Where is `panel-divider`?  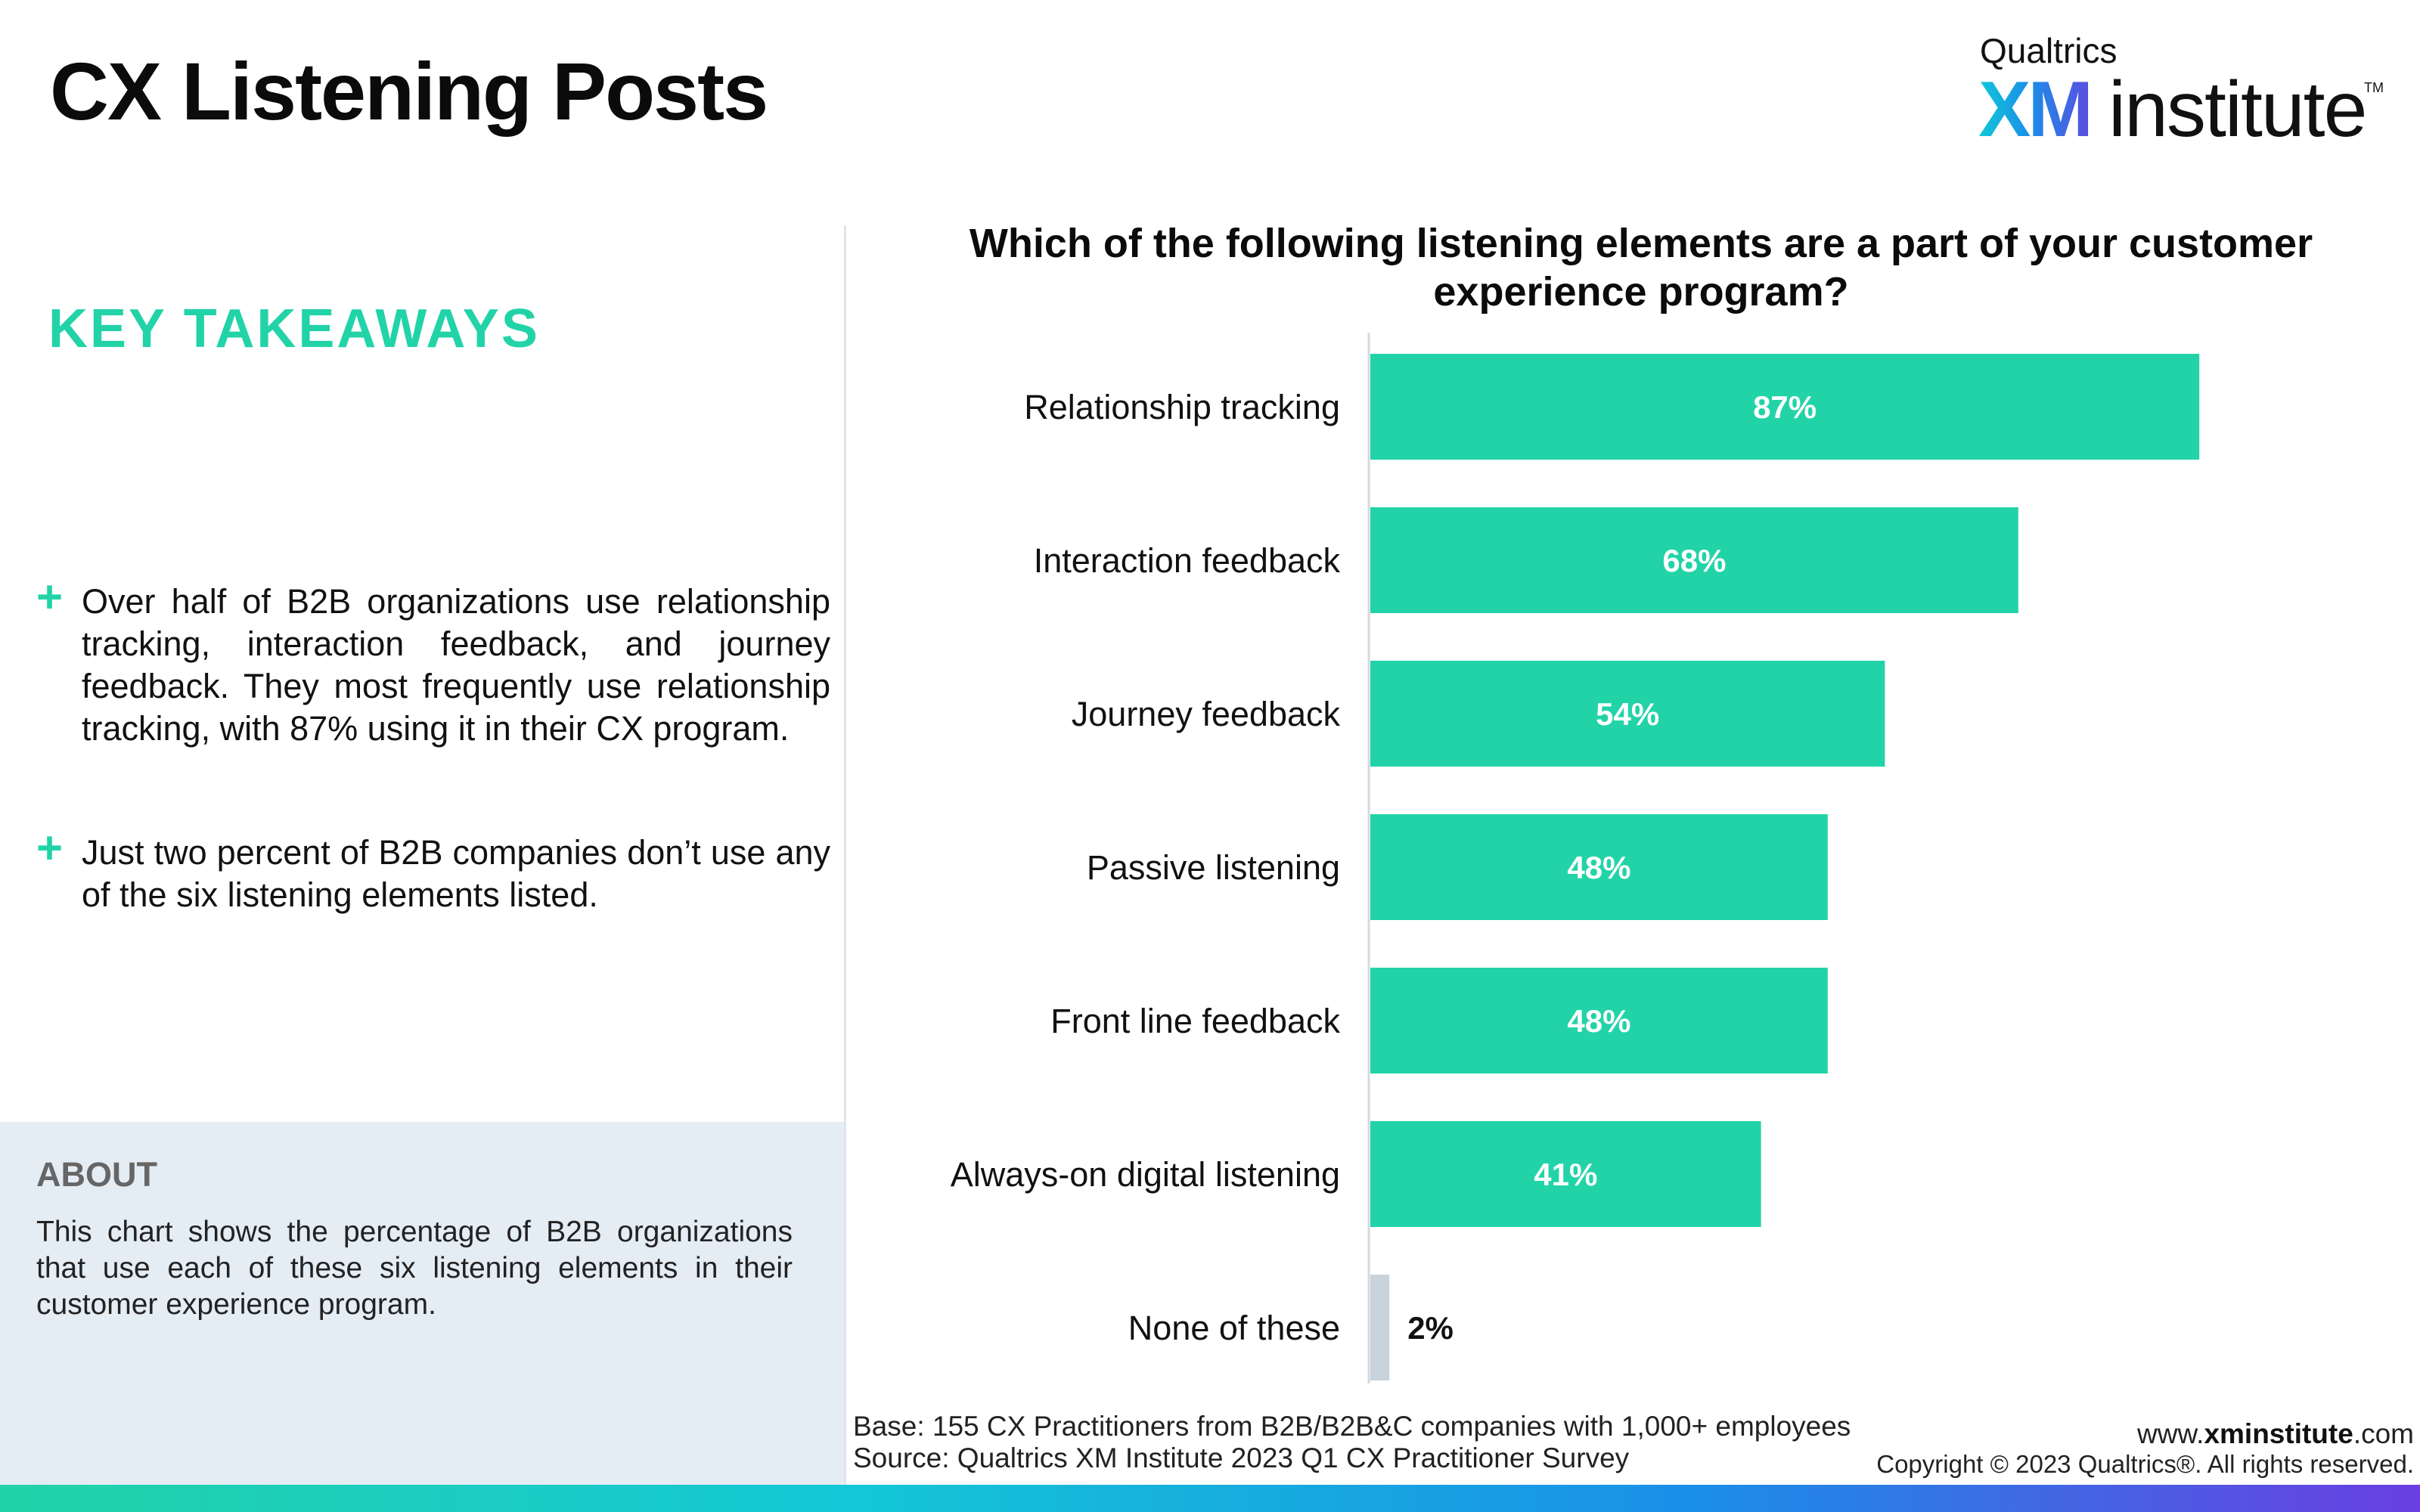 panel-divider is located at coordinates (845, 855).